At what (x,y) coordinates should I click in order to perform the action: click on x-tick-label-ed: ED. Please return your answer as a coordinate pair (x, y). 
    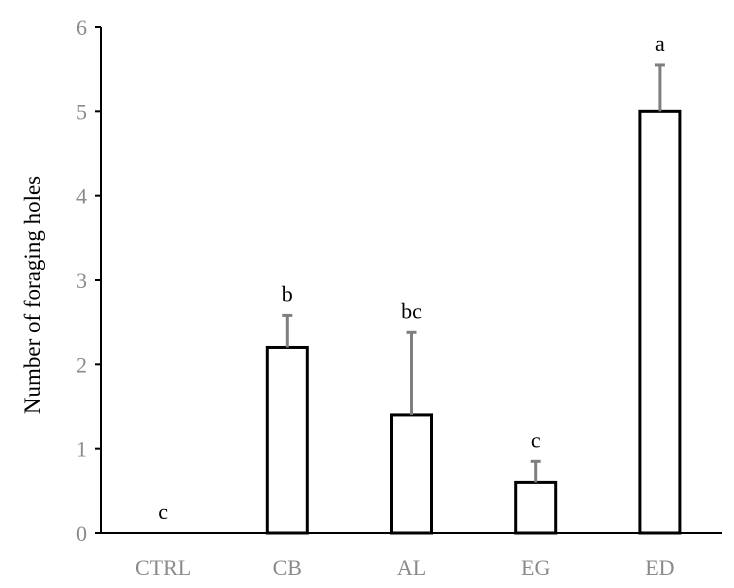
    Looking at the image, I should click on (659, 567).